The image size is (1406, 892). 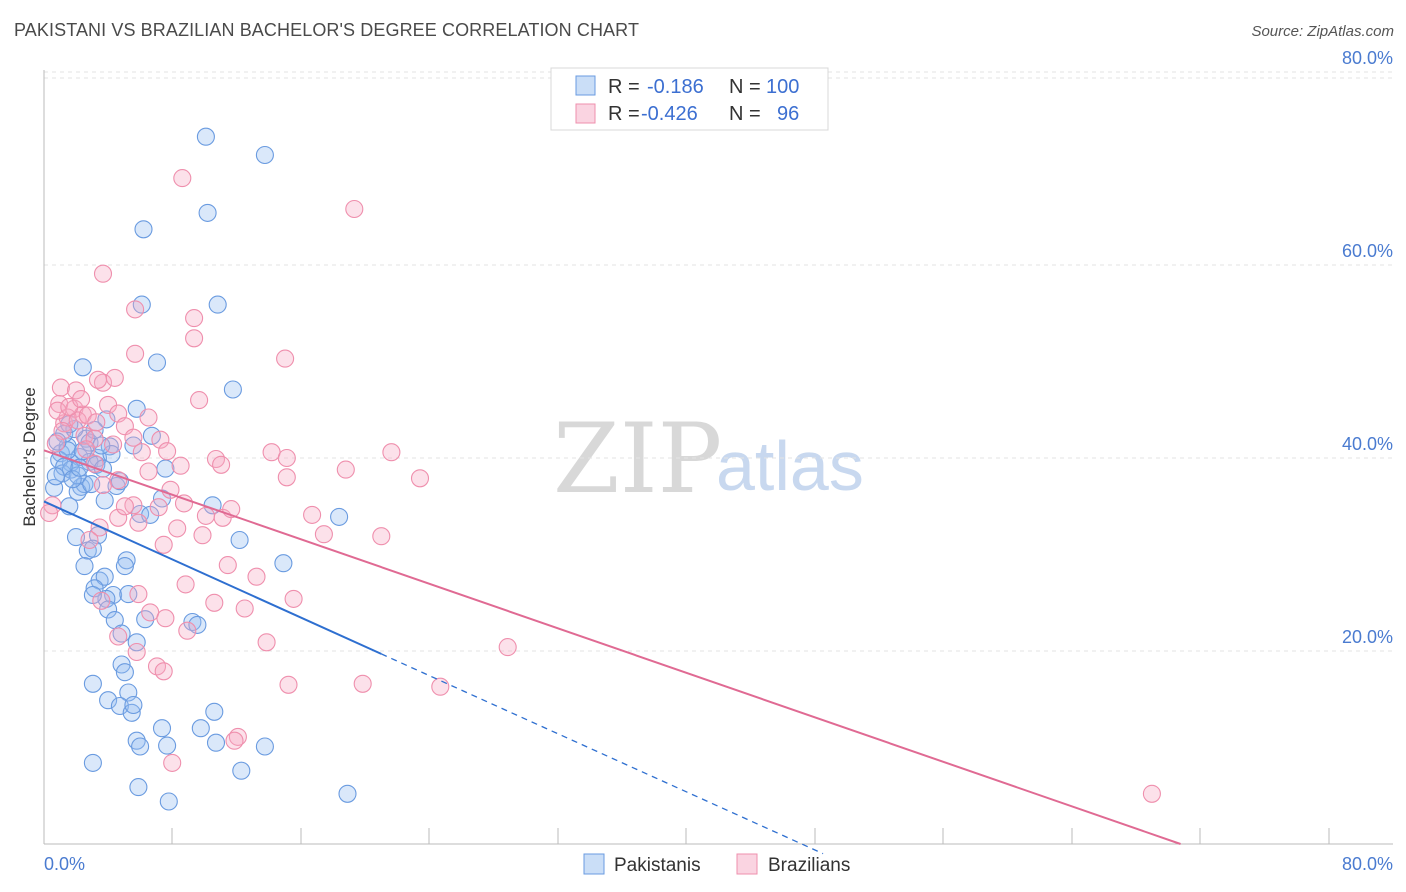 I want to click on trend-line, so click(x=212, y=577).